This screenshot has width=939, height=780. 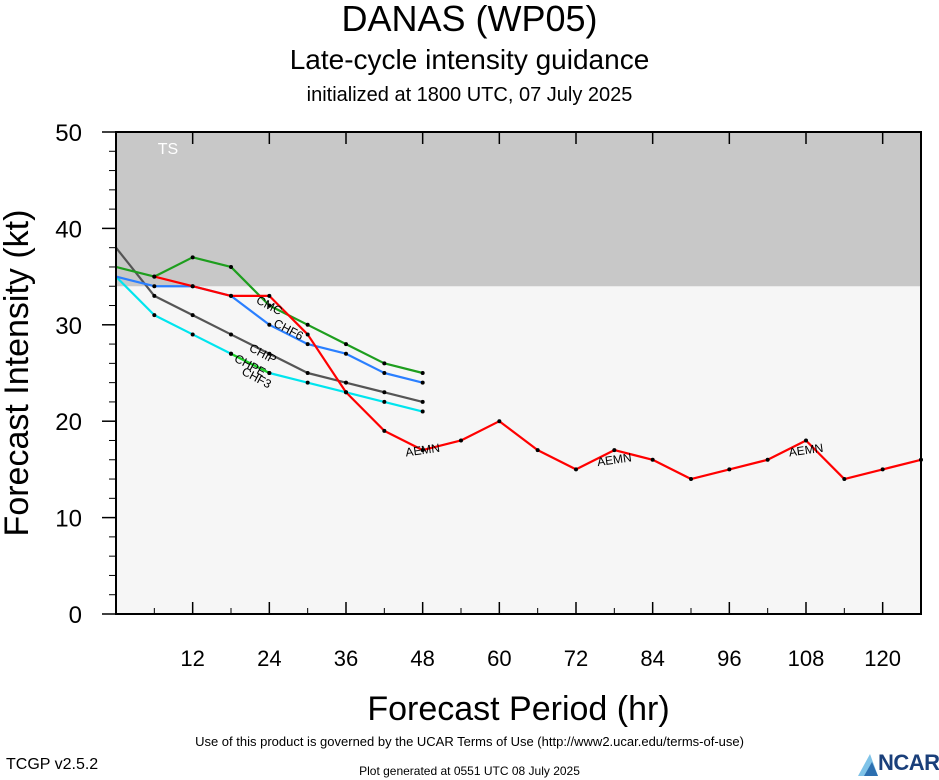 What do you see at coordinates (729, 658) in the screenshot?
I see `x-tick-label: 96` at bounding box center [729, 658].